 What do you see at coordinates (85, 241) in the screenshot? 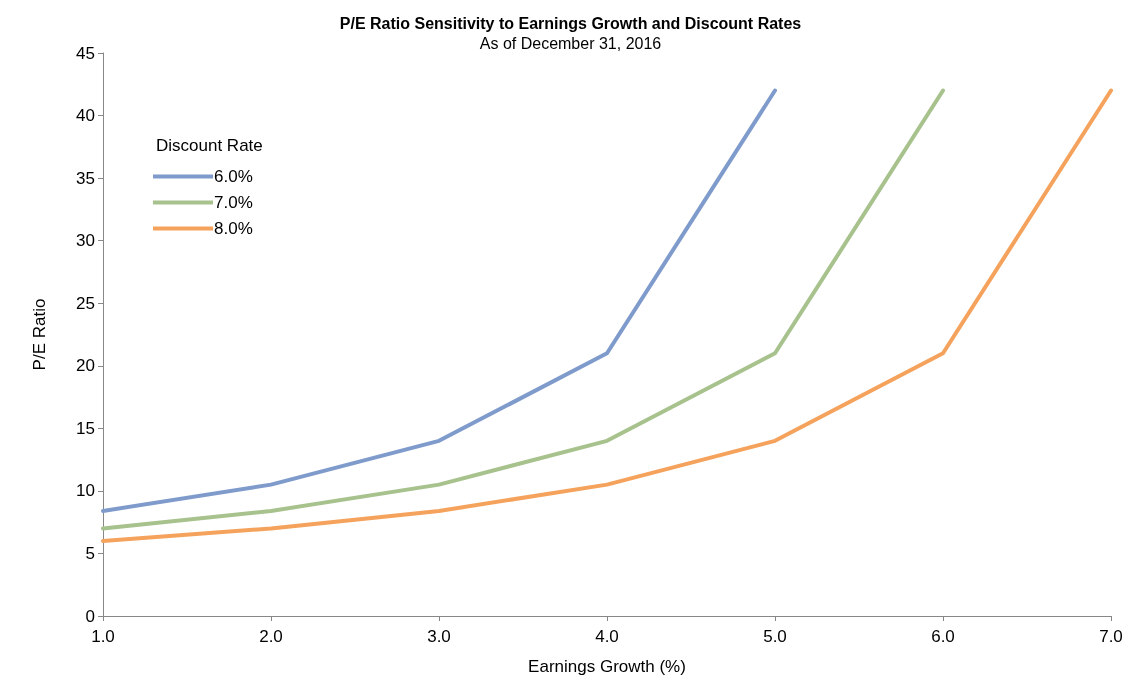
I see `y-tick-label: 30` at bounding box center [85, 241].